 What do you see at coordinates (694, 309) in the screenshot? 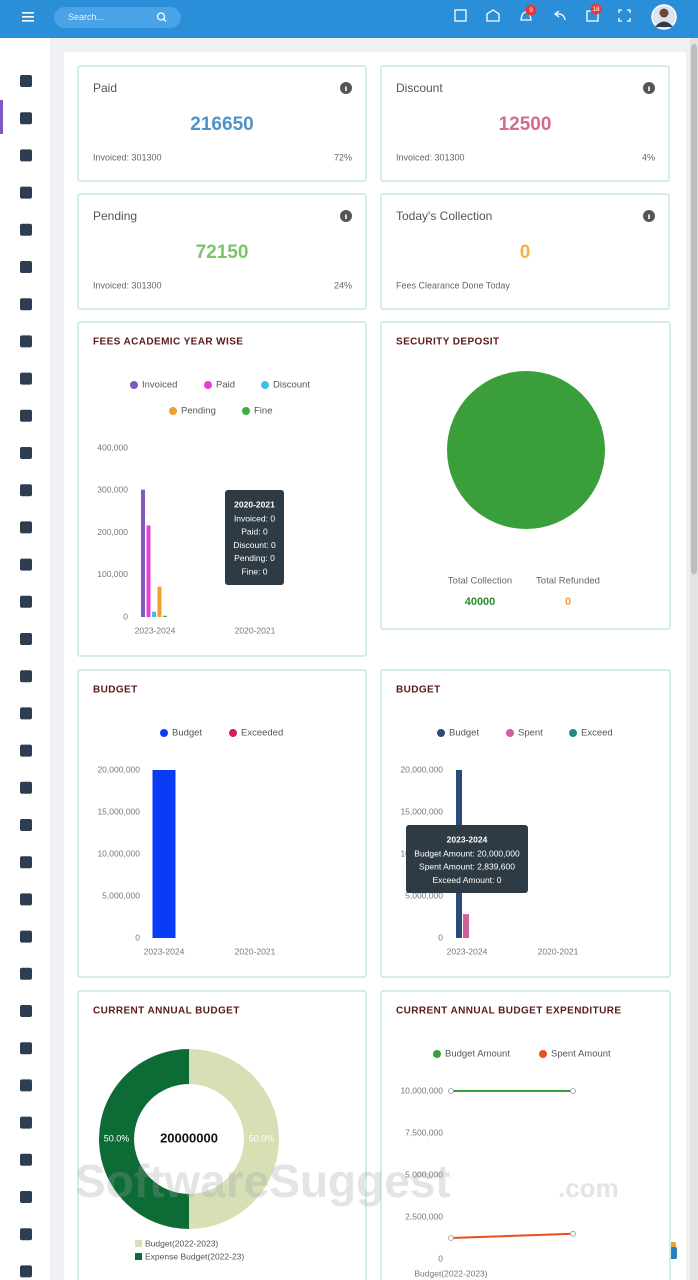
I see `scroll-thumb` at bounding box center [694, 309].